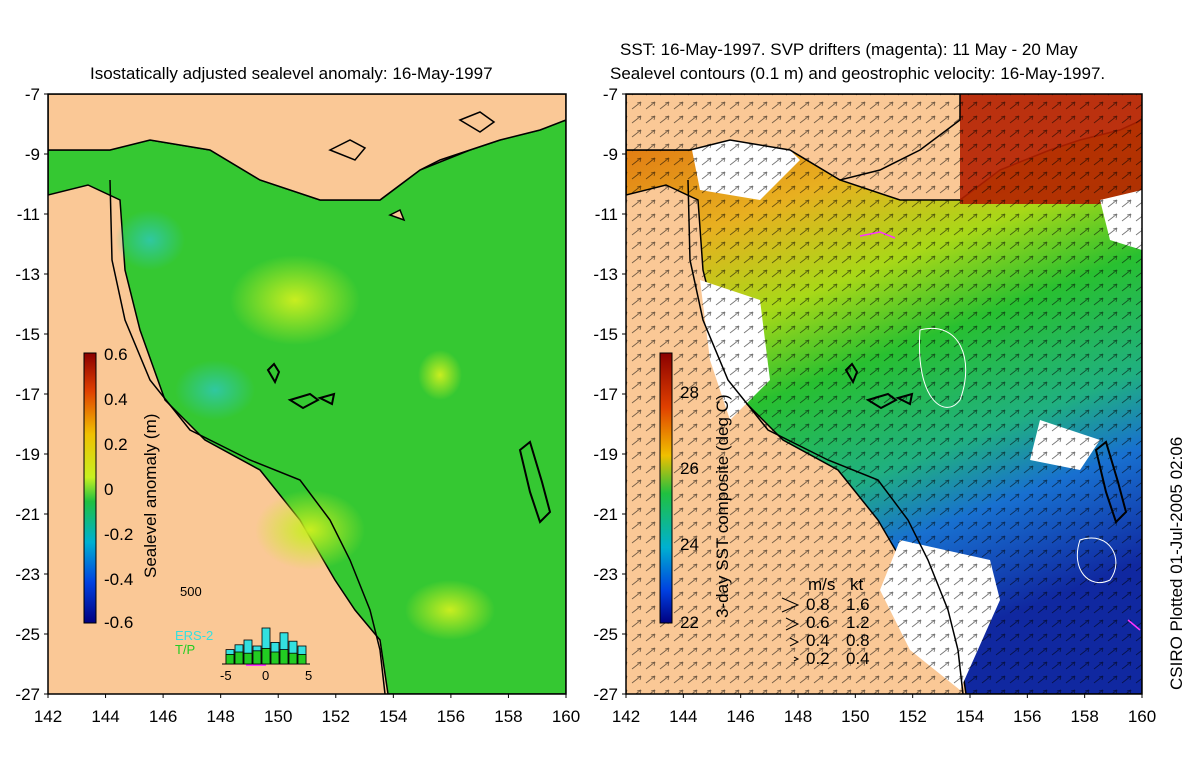 This screenshot has height=780, width=1200. Describe the element at coordinates (858, 604) in the screenshot. I see `velocity-legend-kt: 1.6` at that location.